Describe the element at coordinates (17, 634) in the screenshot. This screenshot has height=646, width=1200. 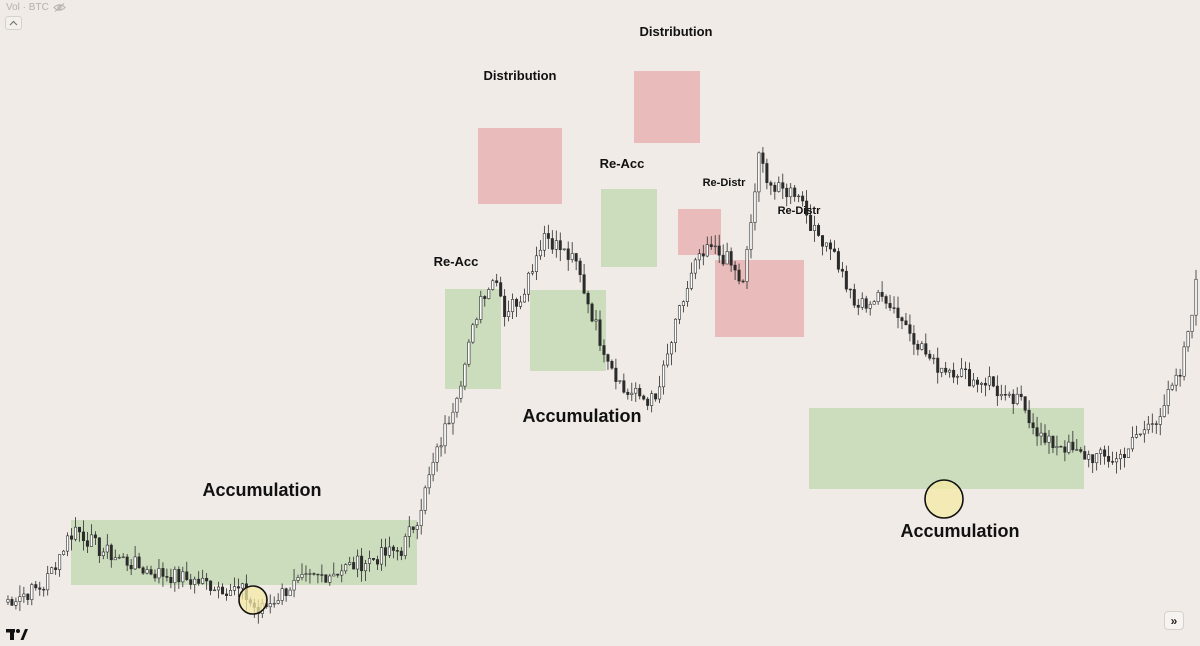
I see `tradingview-logo-icon` at that location.